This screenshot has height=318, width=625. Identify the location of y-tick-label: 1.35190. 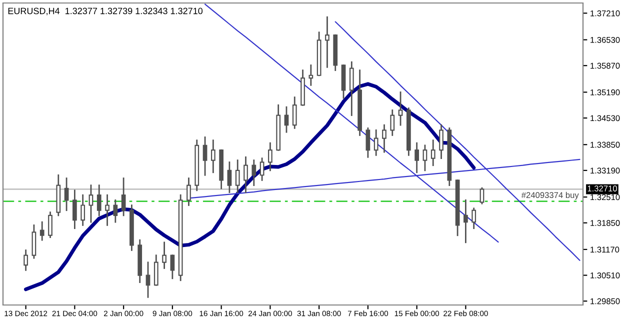
(605, 92).